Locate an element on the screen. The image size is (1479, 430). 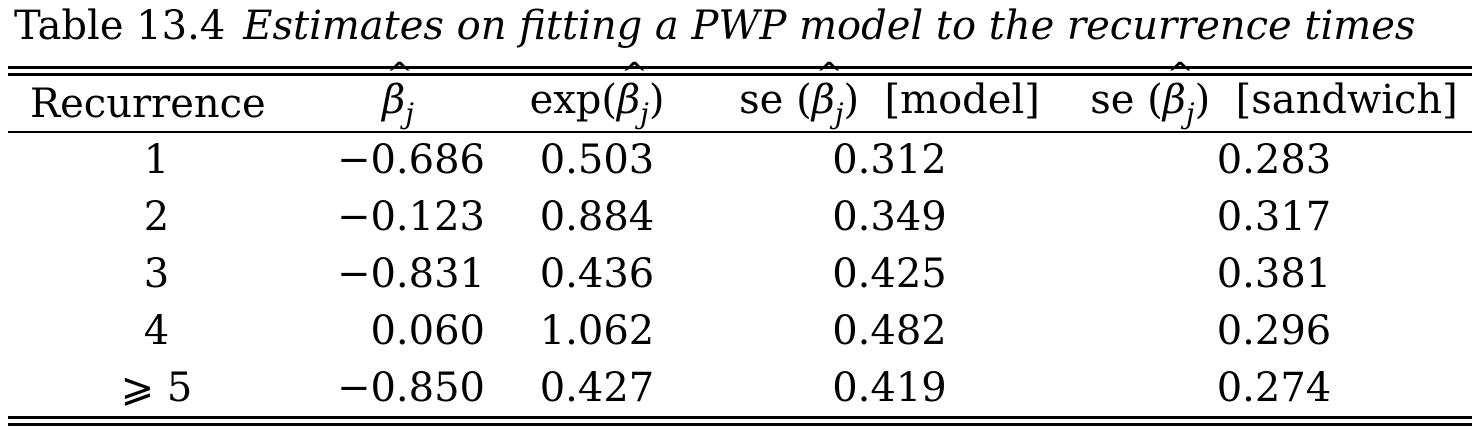
cell-exp-beta: 0.436 is located at coordinates (597, 273).